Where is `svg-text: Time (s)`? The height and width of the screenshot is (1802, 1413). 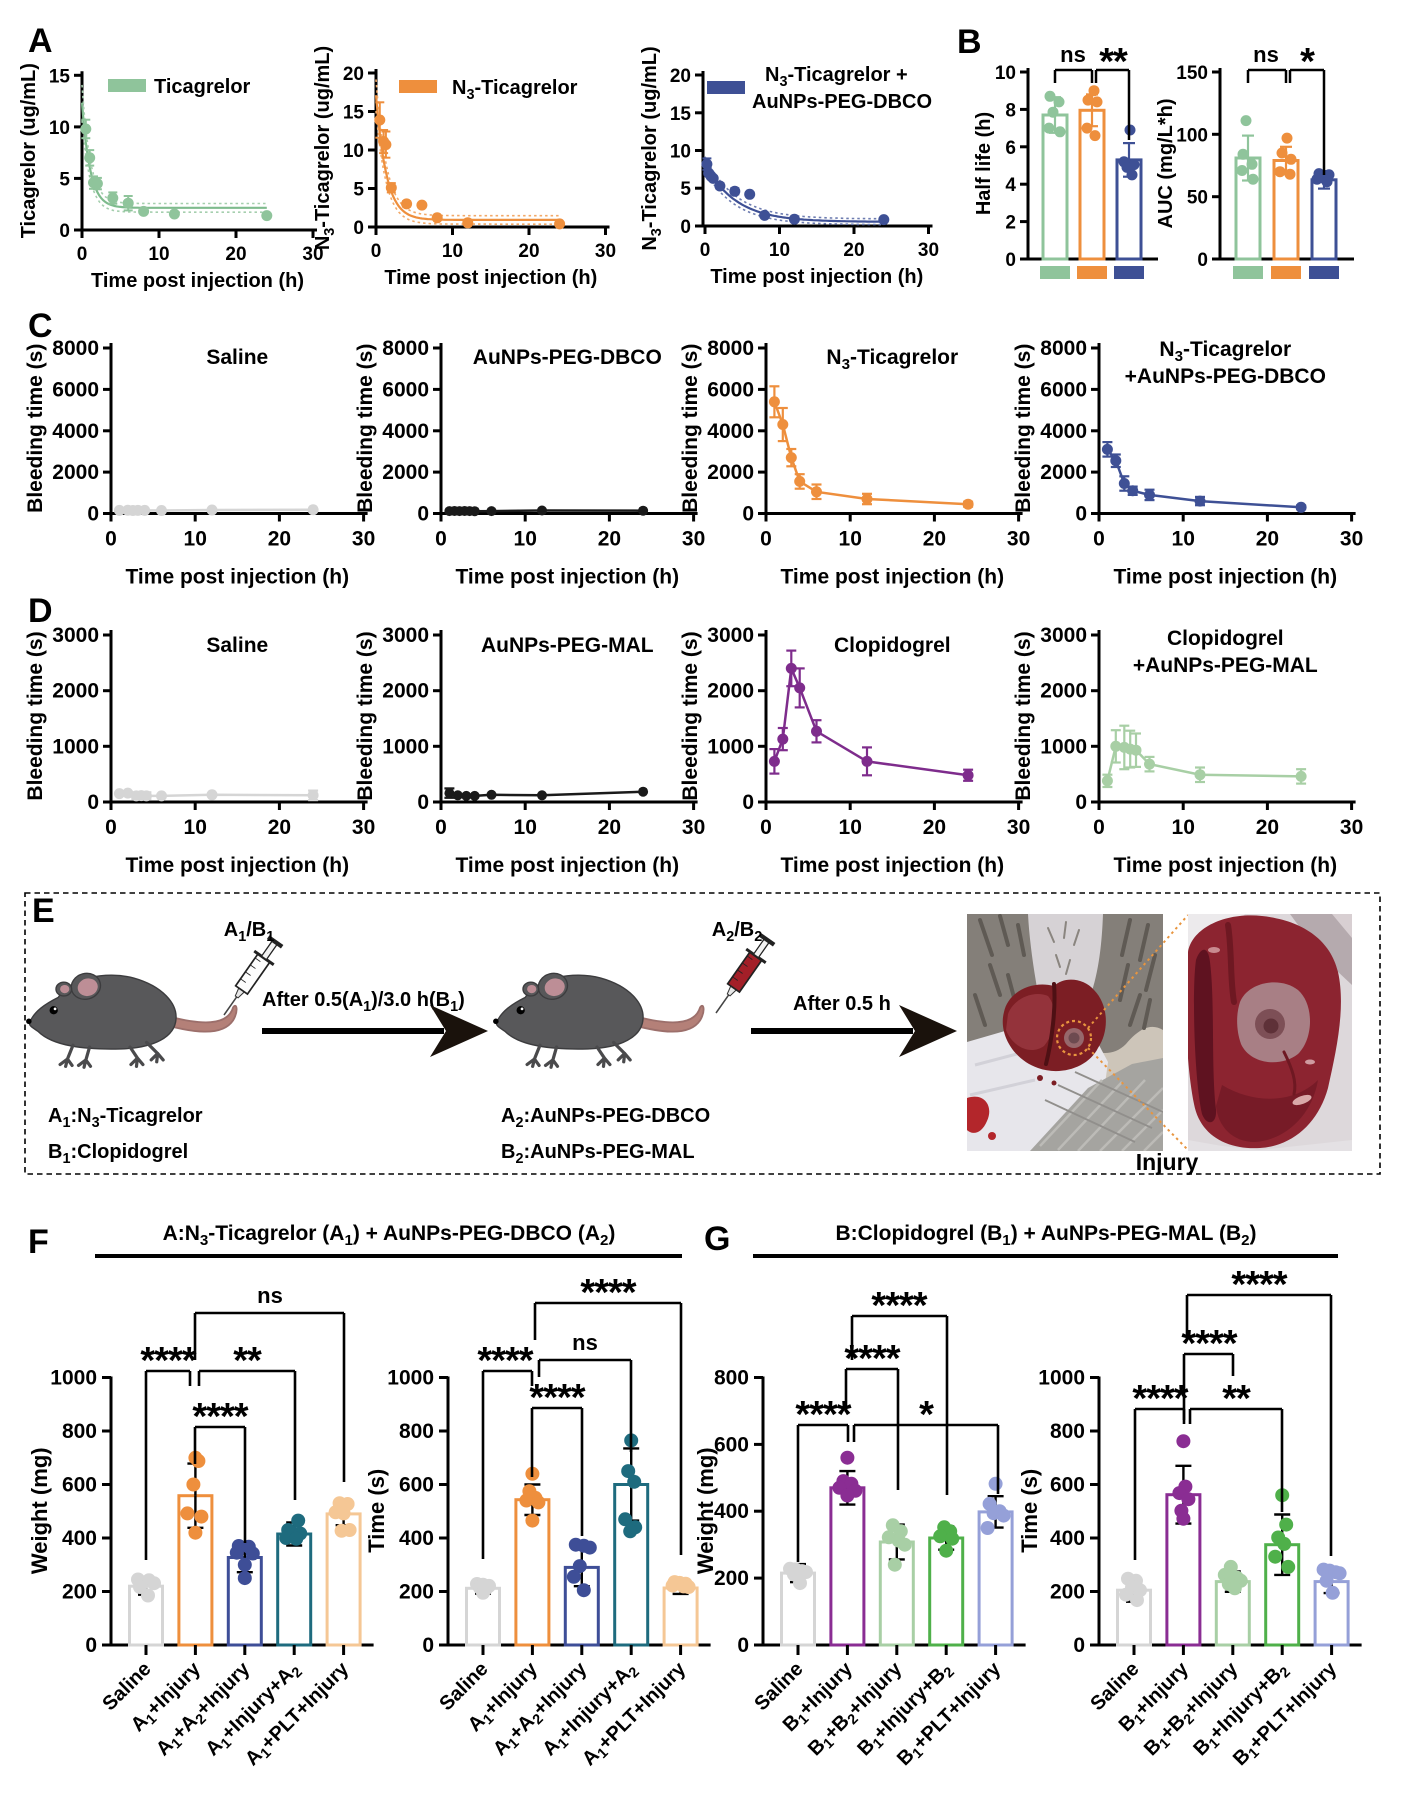
svg-text: Time (s) is located at coordinates (376, 1511).